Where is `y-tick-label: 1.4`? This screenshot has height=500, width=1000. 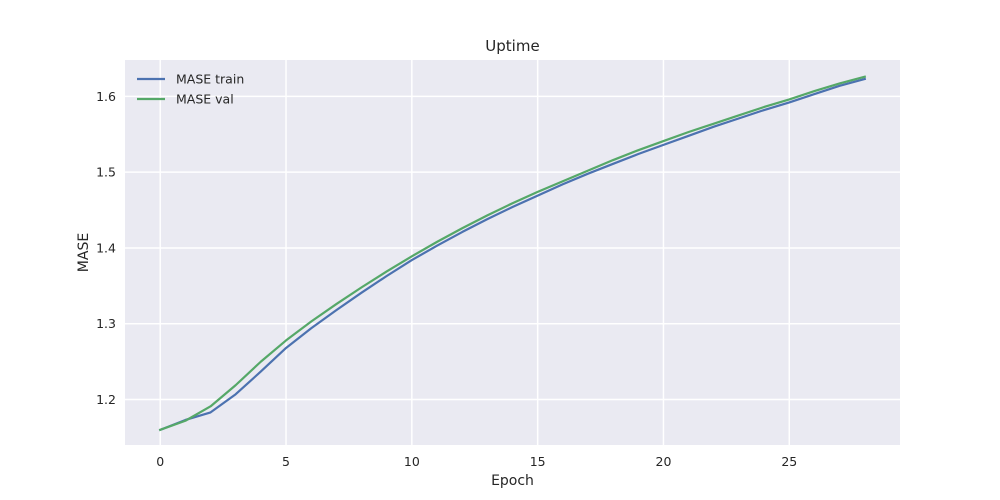 y-tick-label: 1.4 is located at coordinates (106, 247).